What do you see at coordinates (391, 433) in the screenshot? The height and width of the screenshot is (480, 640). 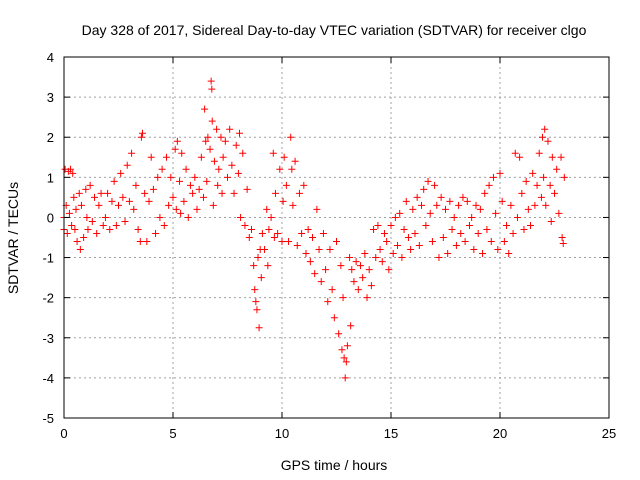 I see `x-tick-label: 15` at bounding box center [391, 433].